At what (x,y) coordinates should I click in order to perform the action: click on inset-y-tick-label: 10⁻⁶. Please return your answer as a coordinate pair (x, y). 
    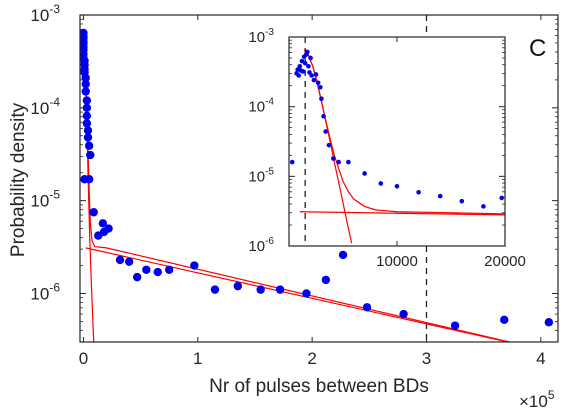
    Looking at the image, I should click on (261, 245).